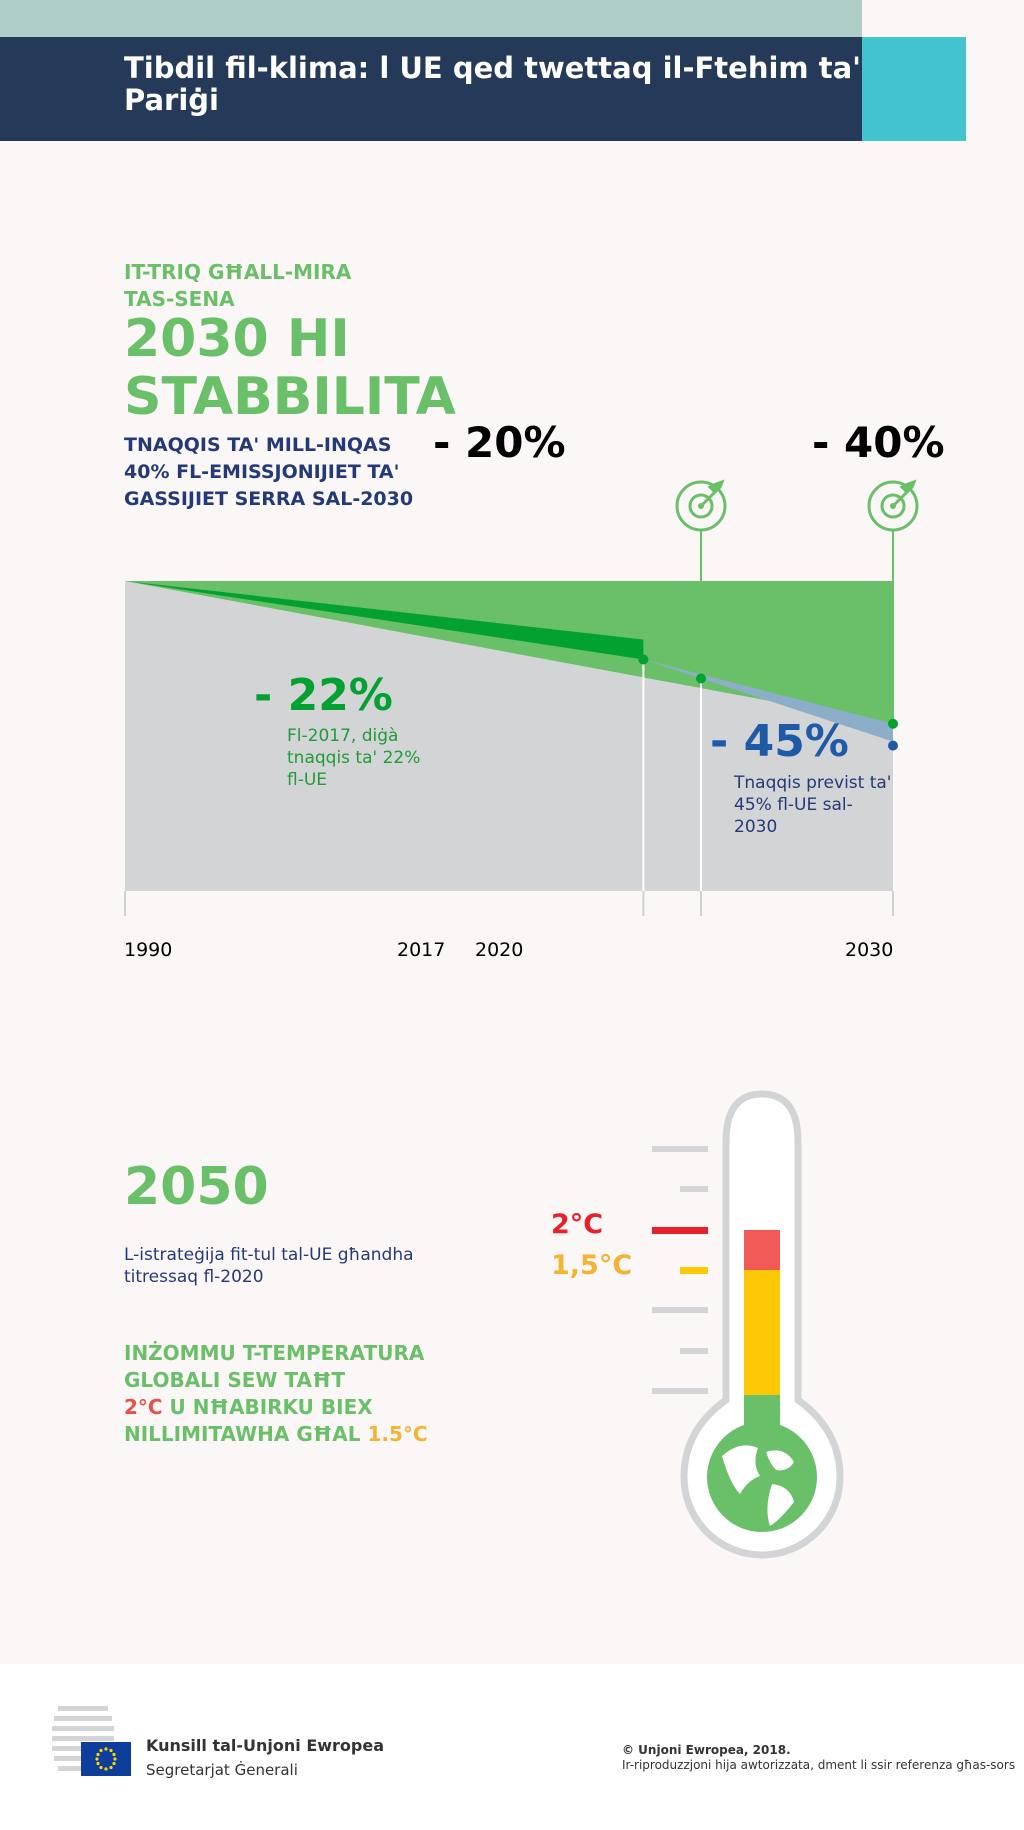 The width and height of the screenshot is (1024, 1830). What do you see at coordinates (354, 758) in the screenshot?
I see `annotation-text-22: Fl-2017, diġà tnaqqis ta' 22% fl-UE` at bounding box center [354, 758].